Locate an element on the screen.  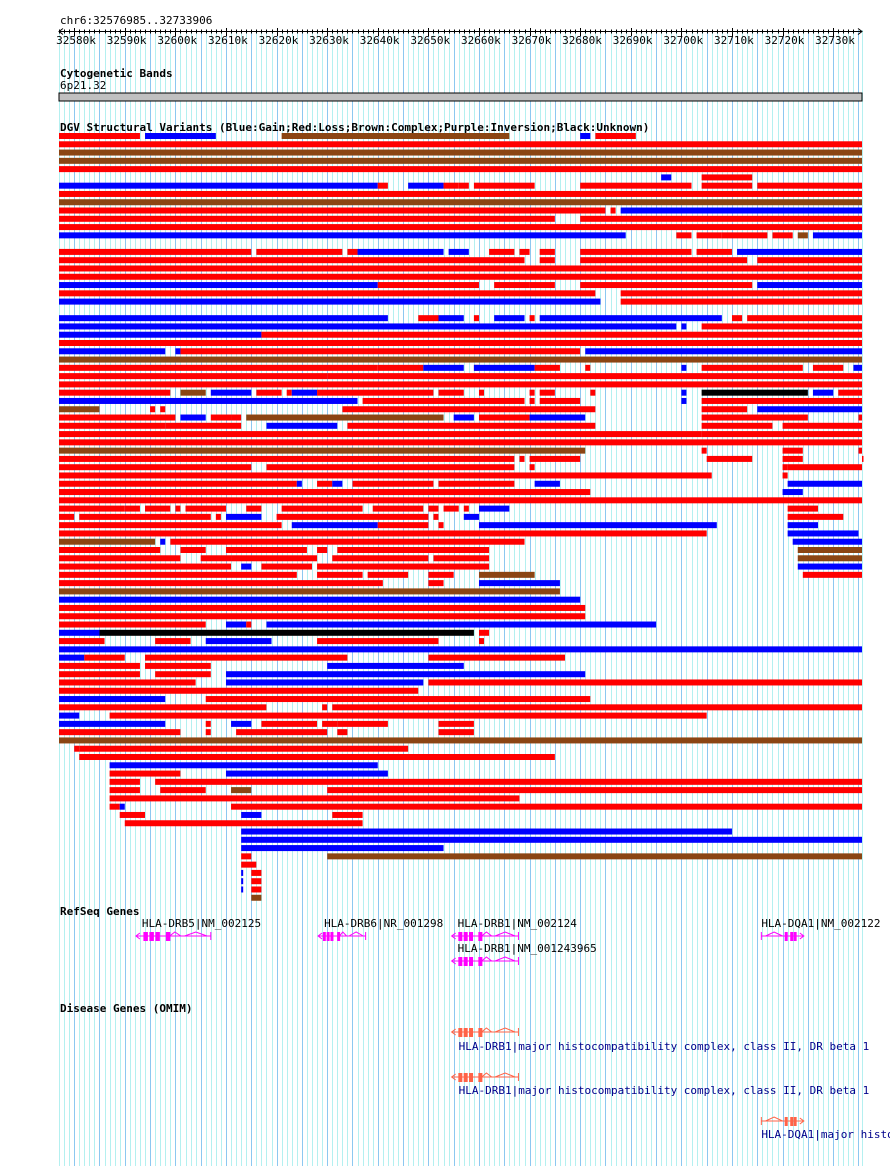
refseq-gene-label: HLA-DRB1|NM_001243965 is located at coordinates (527, 948).